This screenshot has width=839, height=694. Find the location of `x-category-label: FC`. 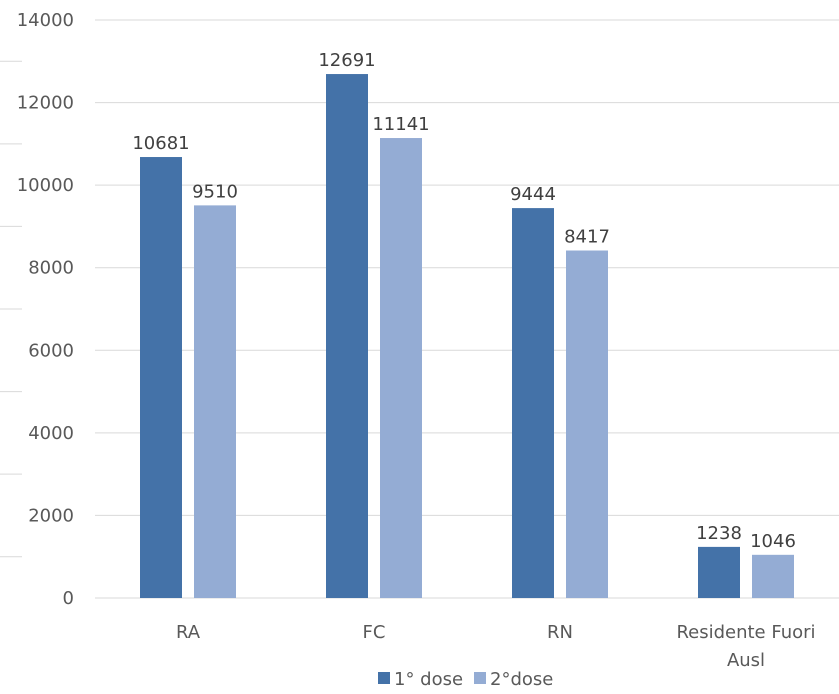

x-category-label: FC is located at coordinates (374, 632).